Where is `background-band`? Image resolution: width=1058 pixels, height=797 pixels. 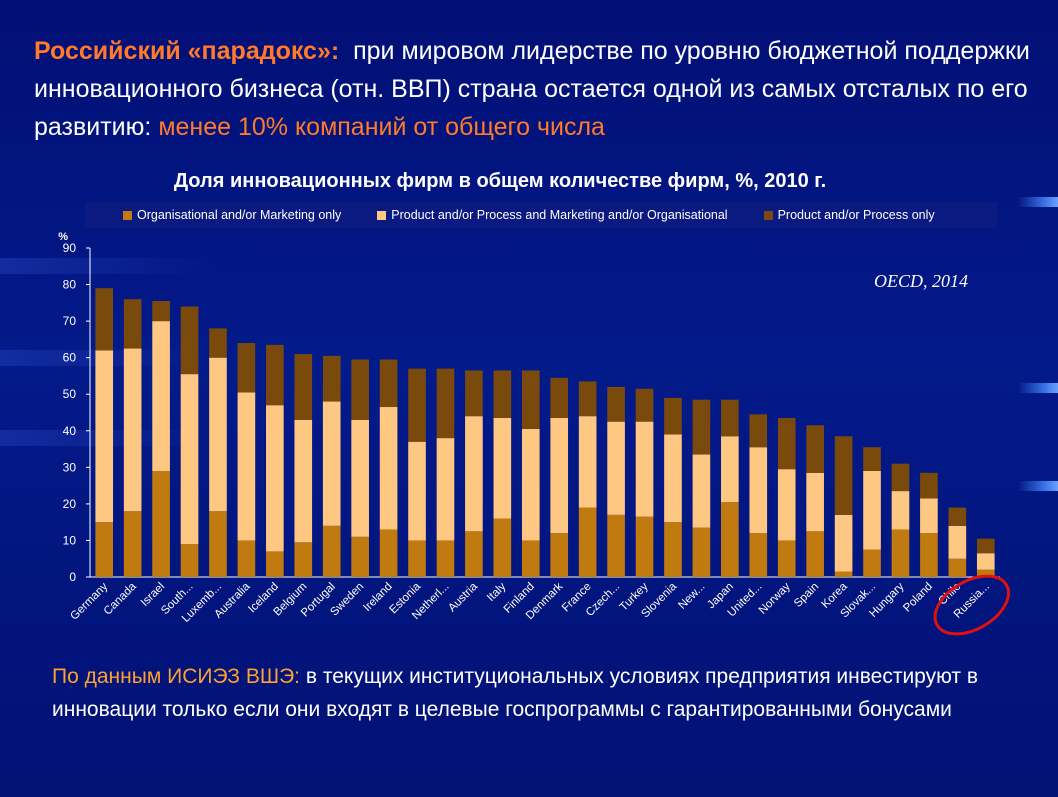 background-band is located at coordinates (105, 266).